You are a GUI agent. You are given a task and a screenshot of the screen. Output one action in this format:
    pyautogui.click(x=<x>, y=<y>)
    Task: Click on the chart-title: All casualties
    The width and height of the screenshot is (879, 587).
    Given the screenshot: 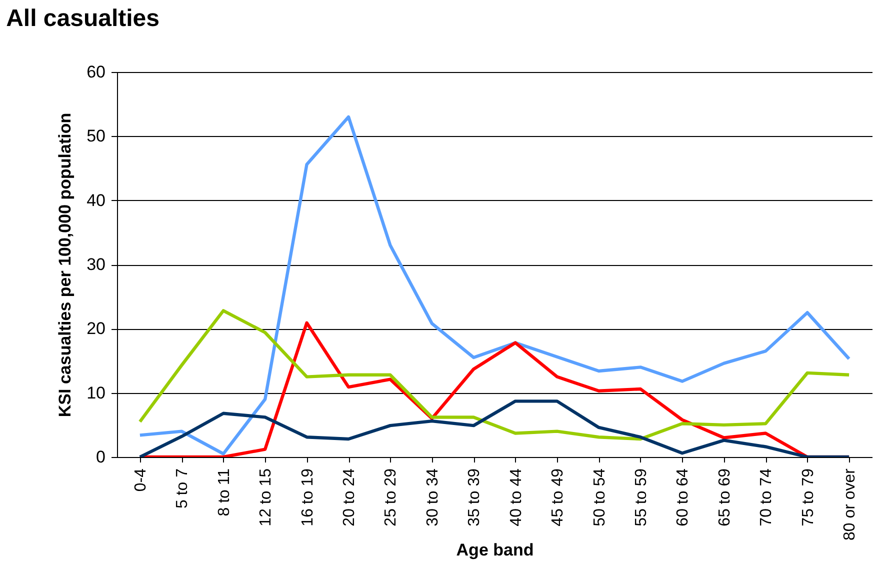 What is the action you would take?
    pyautogui.click(x=83, y=18)
    